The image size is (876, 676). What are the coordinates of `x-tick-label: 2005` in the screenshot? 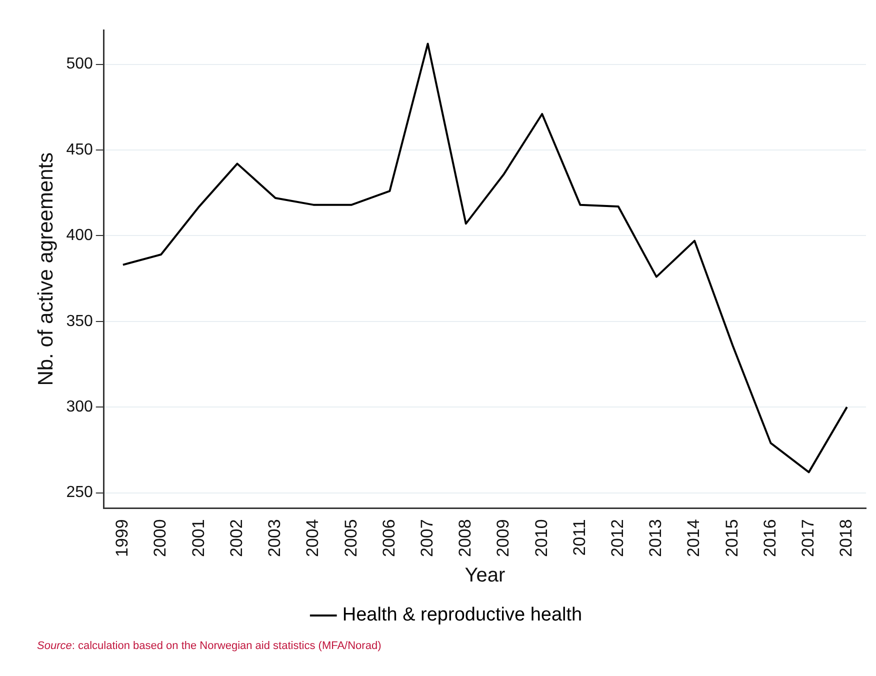 It's located at (350, 538).